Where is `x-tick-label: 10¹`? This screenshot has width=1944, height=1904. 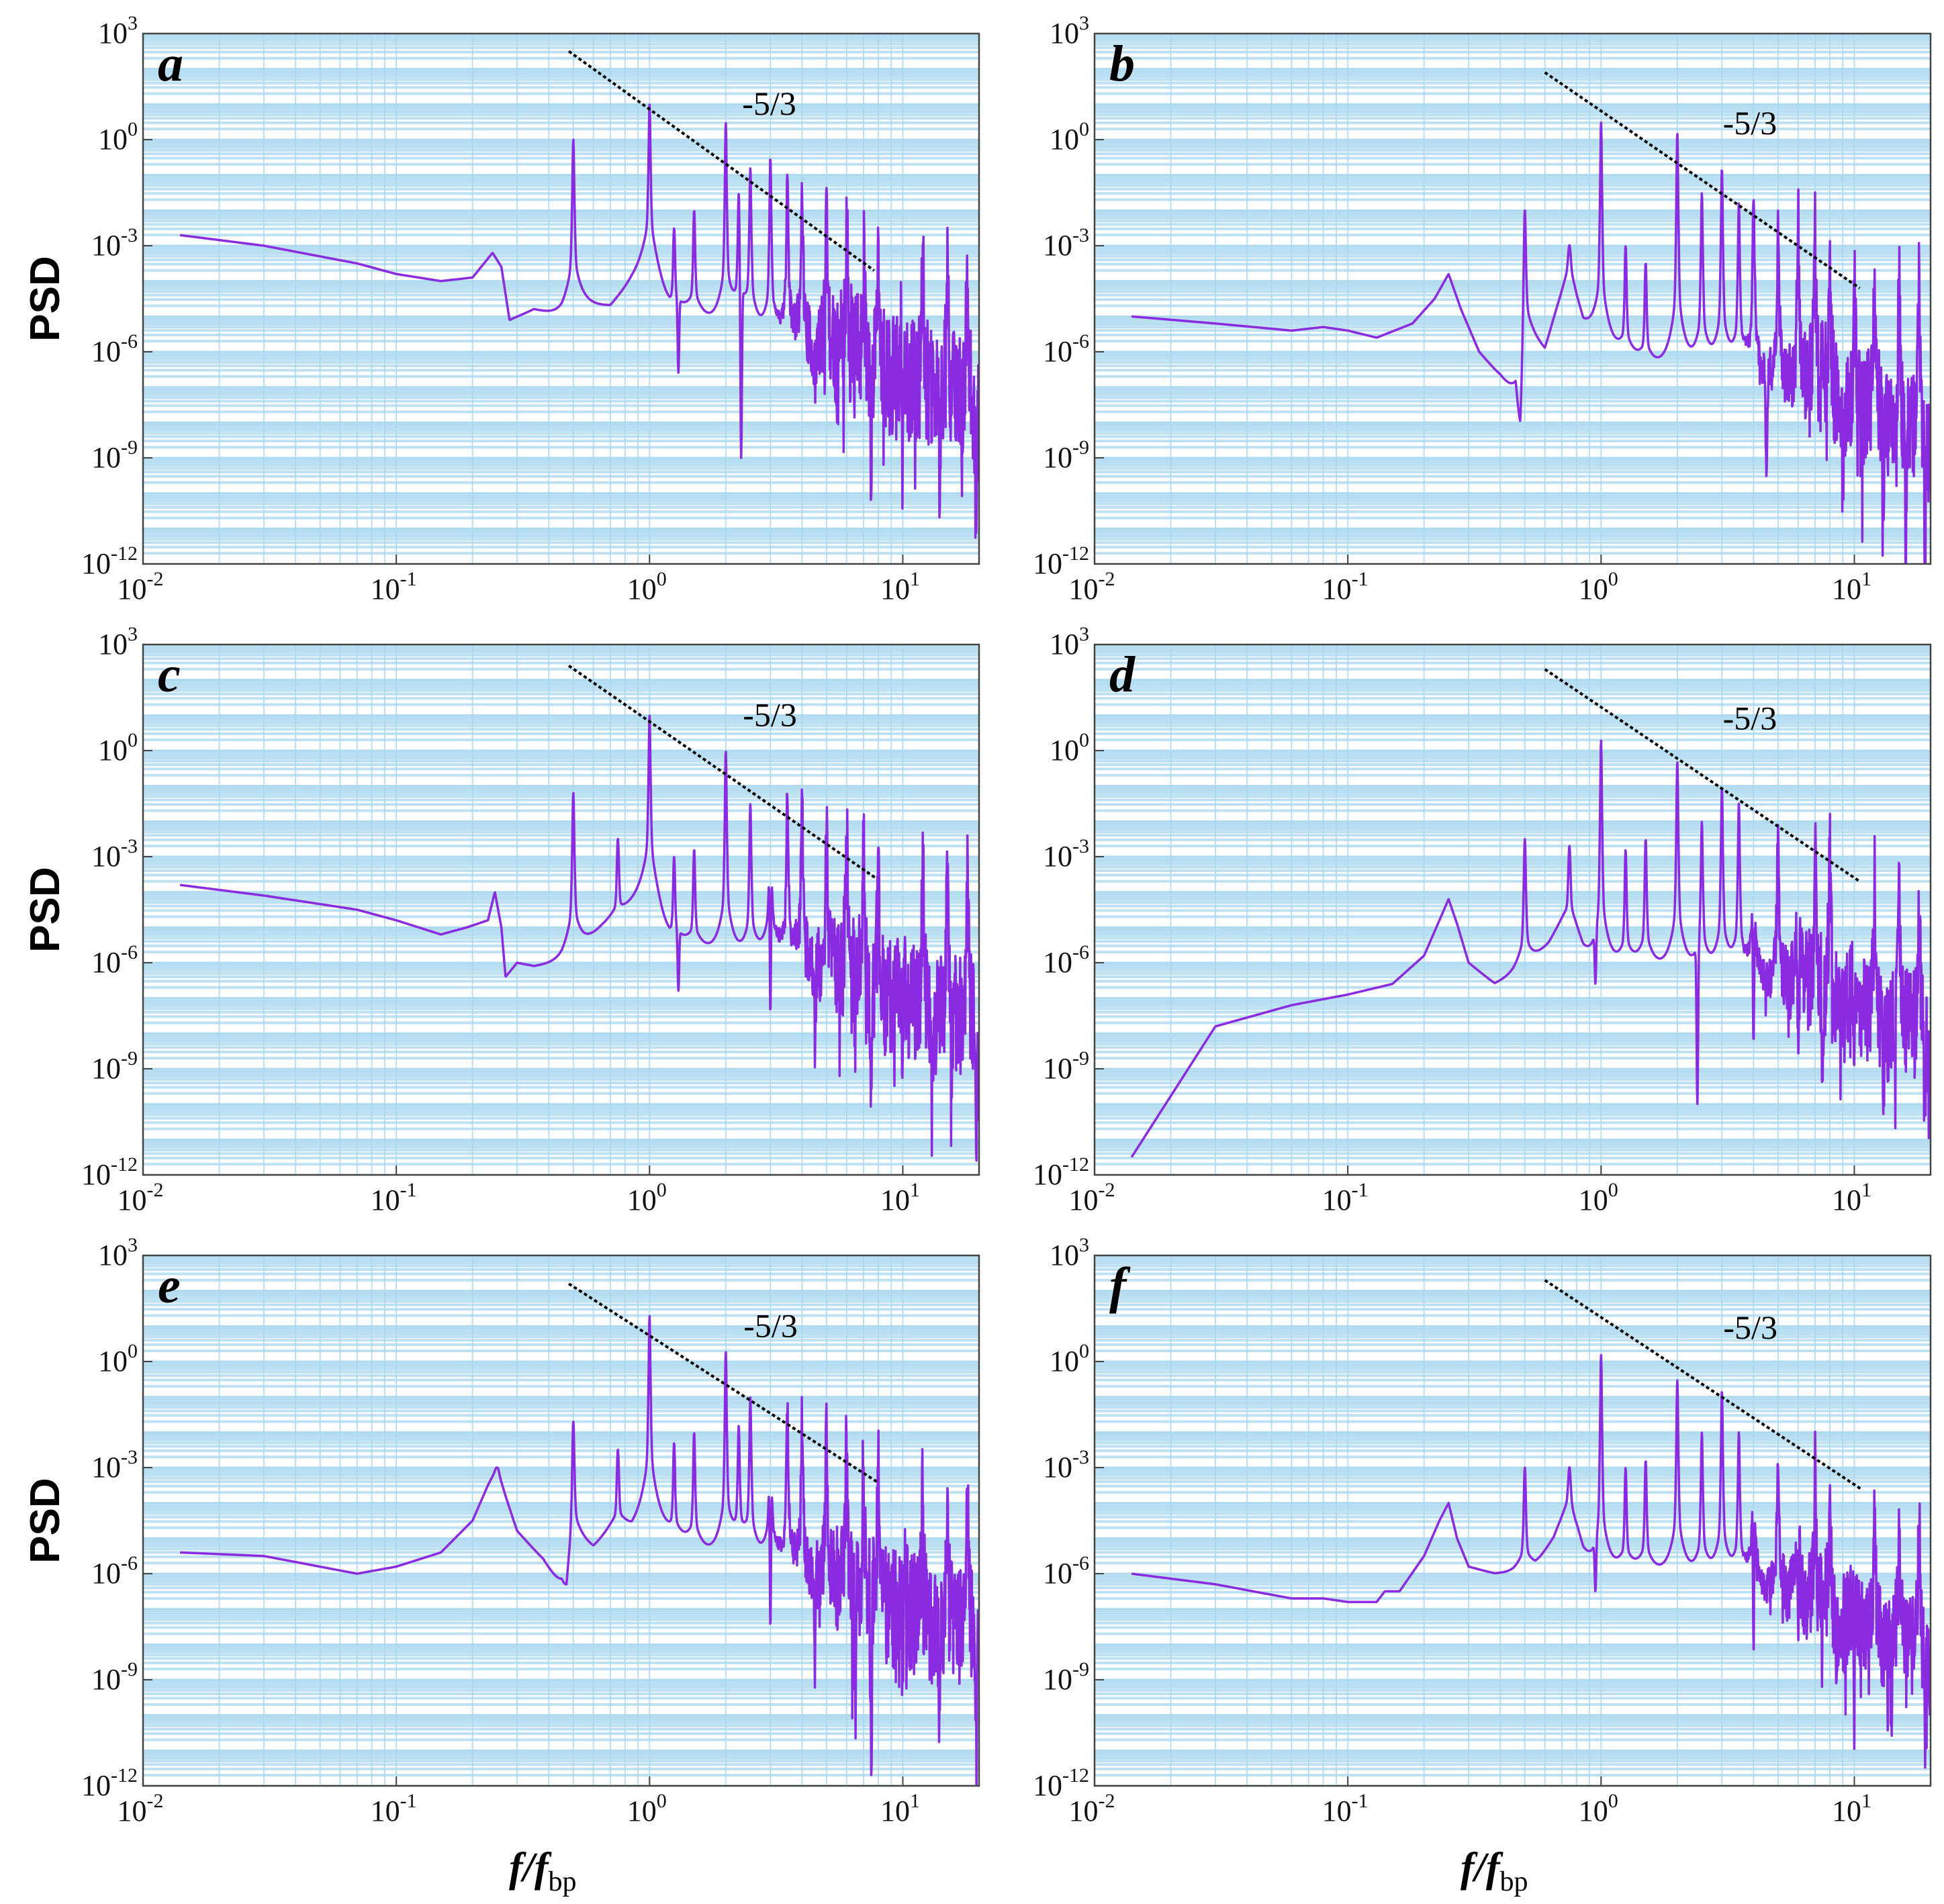
x-tick-label: 10¹ is located at coordinates (1851, 1198).